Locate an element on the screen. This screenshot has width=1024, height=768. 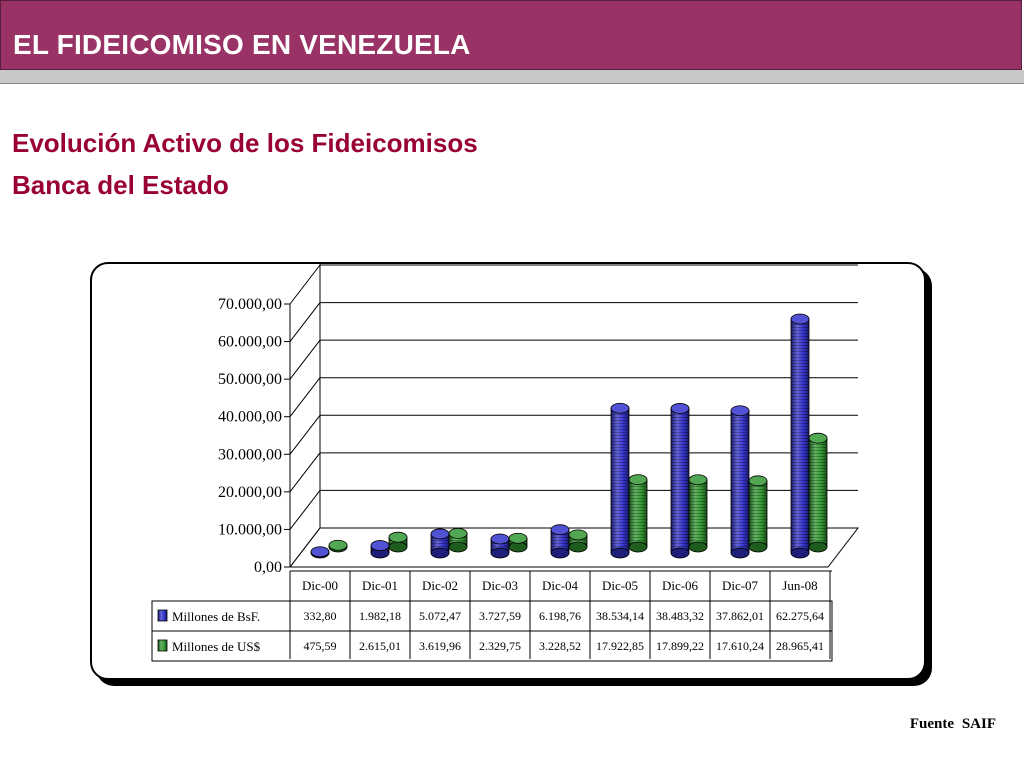
data-label: 2.329,75 is located at coordinates (500, 646).